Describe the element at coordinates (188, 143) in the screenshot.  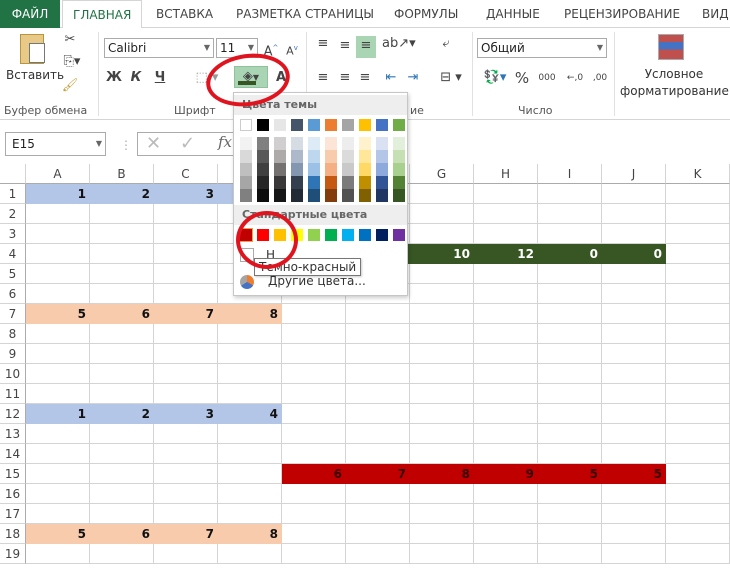
I see `enter-icon: ✓` at that location.